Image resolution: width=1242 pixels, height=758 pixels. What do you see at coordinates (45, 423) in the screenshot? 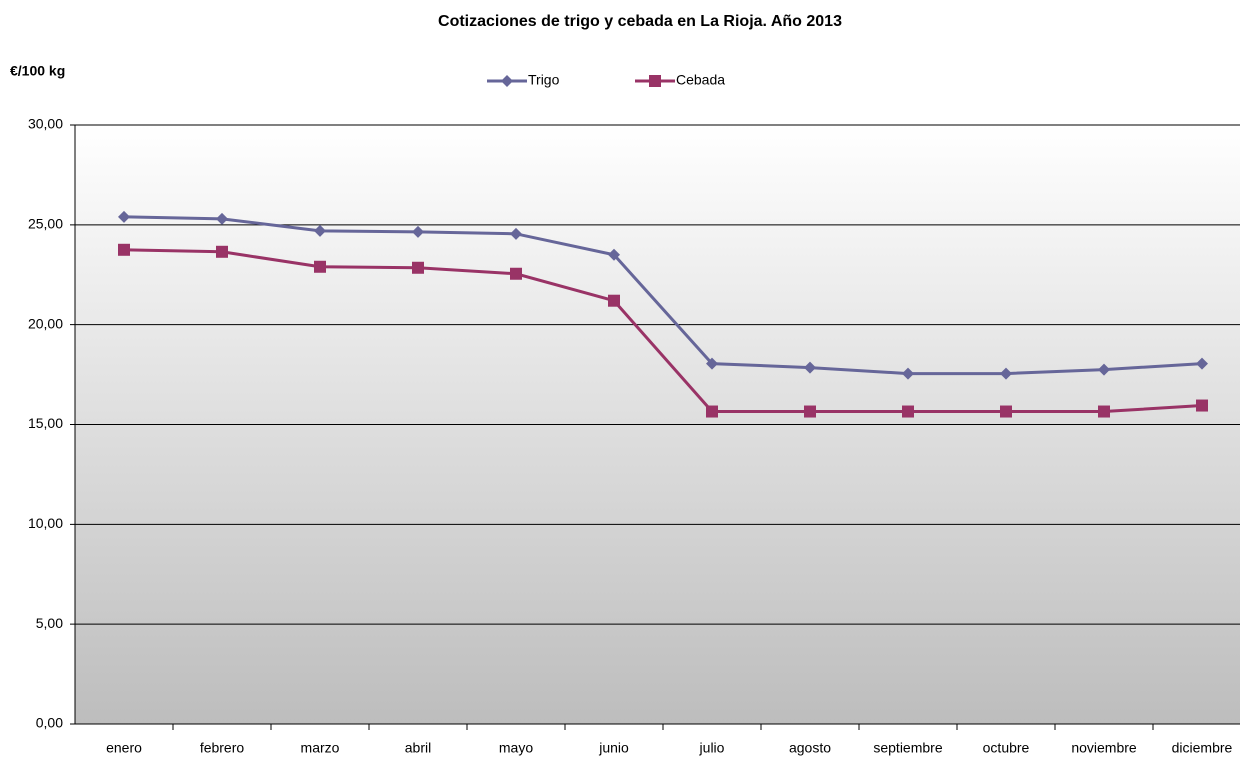
I see `y-tick-label: 15,00` at bounding box center [45, 423].